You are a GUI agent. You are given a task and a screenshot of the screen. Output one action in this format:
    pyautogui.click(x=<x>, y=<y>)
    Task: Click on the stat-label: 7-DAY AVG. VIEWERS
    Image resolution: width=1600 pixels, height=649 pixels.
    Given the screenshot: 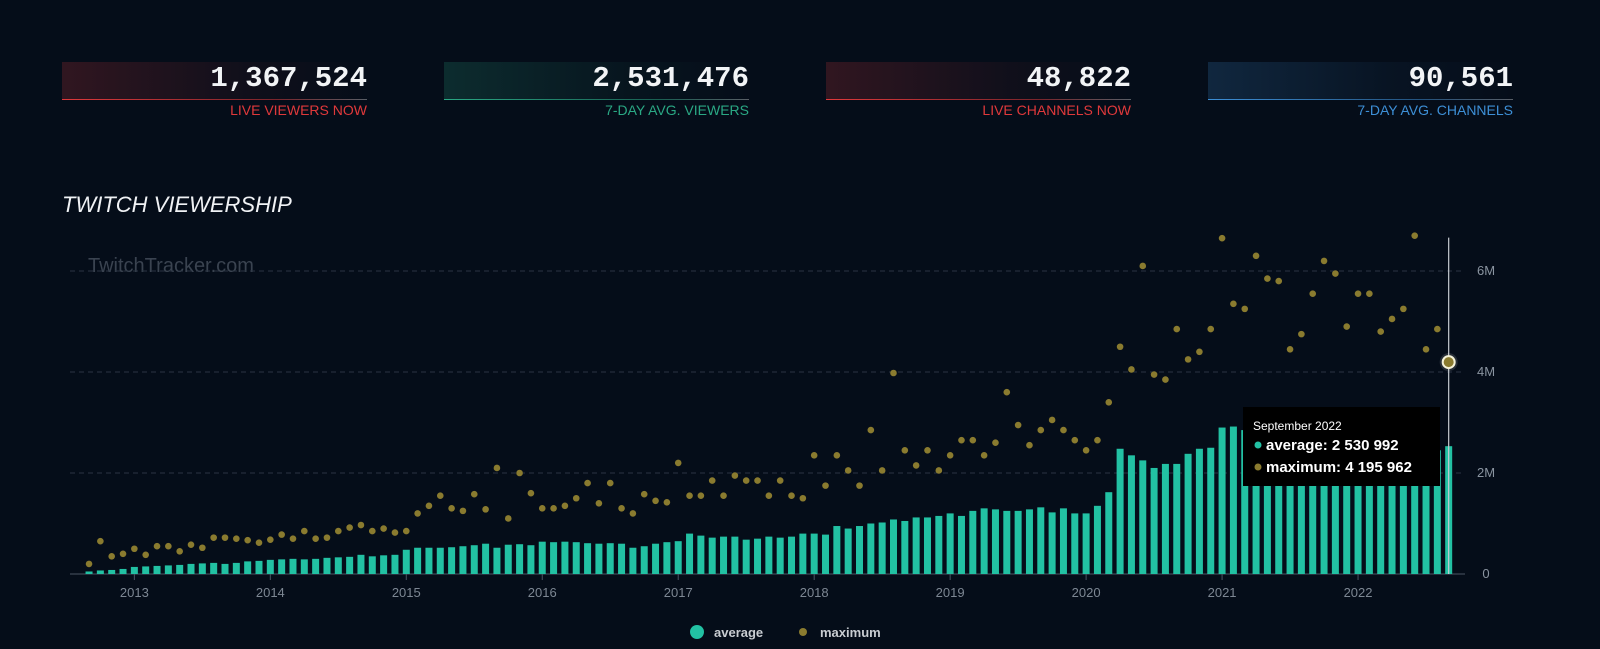 What is the action you would take?
    pyautogui.click(x=677, y=110)
    